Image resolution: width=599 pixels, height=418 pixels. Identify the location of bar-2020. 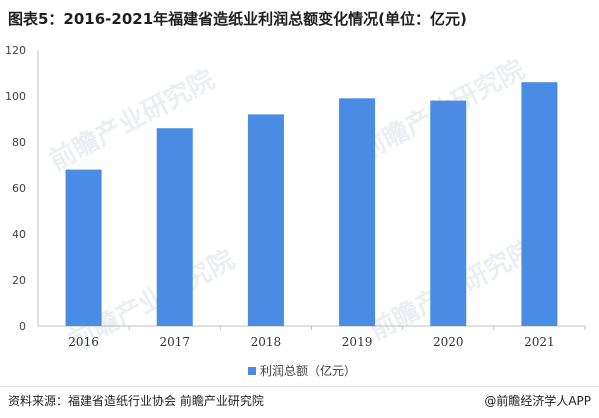
(448, 213).